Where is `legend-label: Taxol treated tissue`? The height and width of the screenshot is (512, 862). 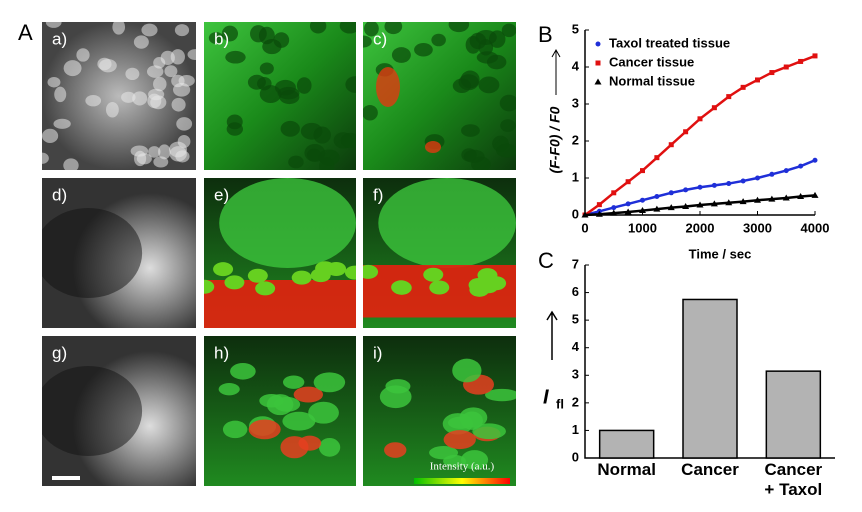
legend-label: Taxol treated tissue is located at coordinates (669, 42).